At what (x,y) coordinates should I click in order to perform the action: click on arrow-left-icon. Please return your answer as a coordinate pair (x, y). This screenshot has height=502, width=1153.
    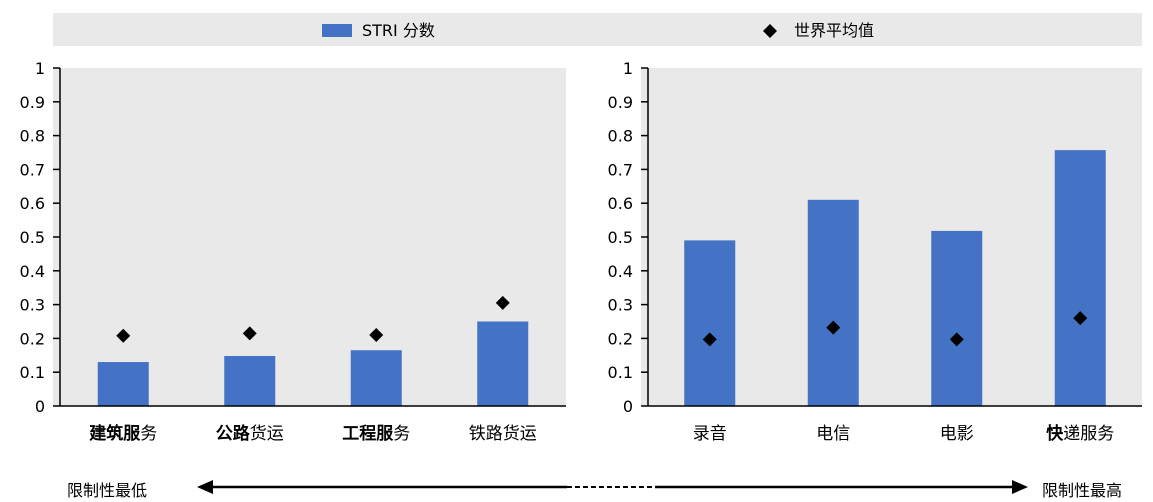
    Looking at the image, I should click on (205, 487).